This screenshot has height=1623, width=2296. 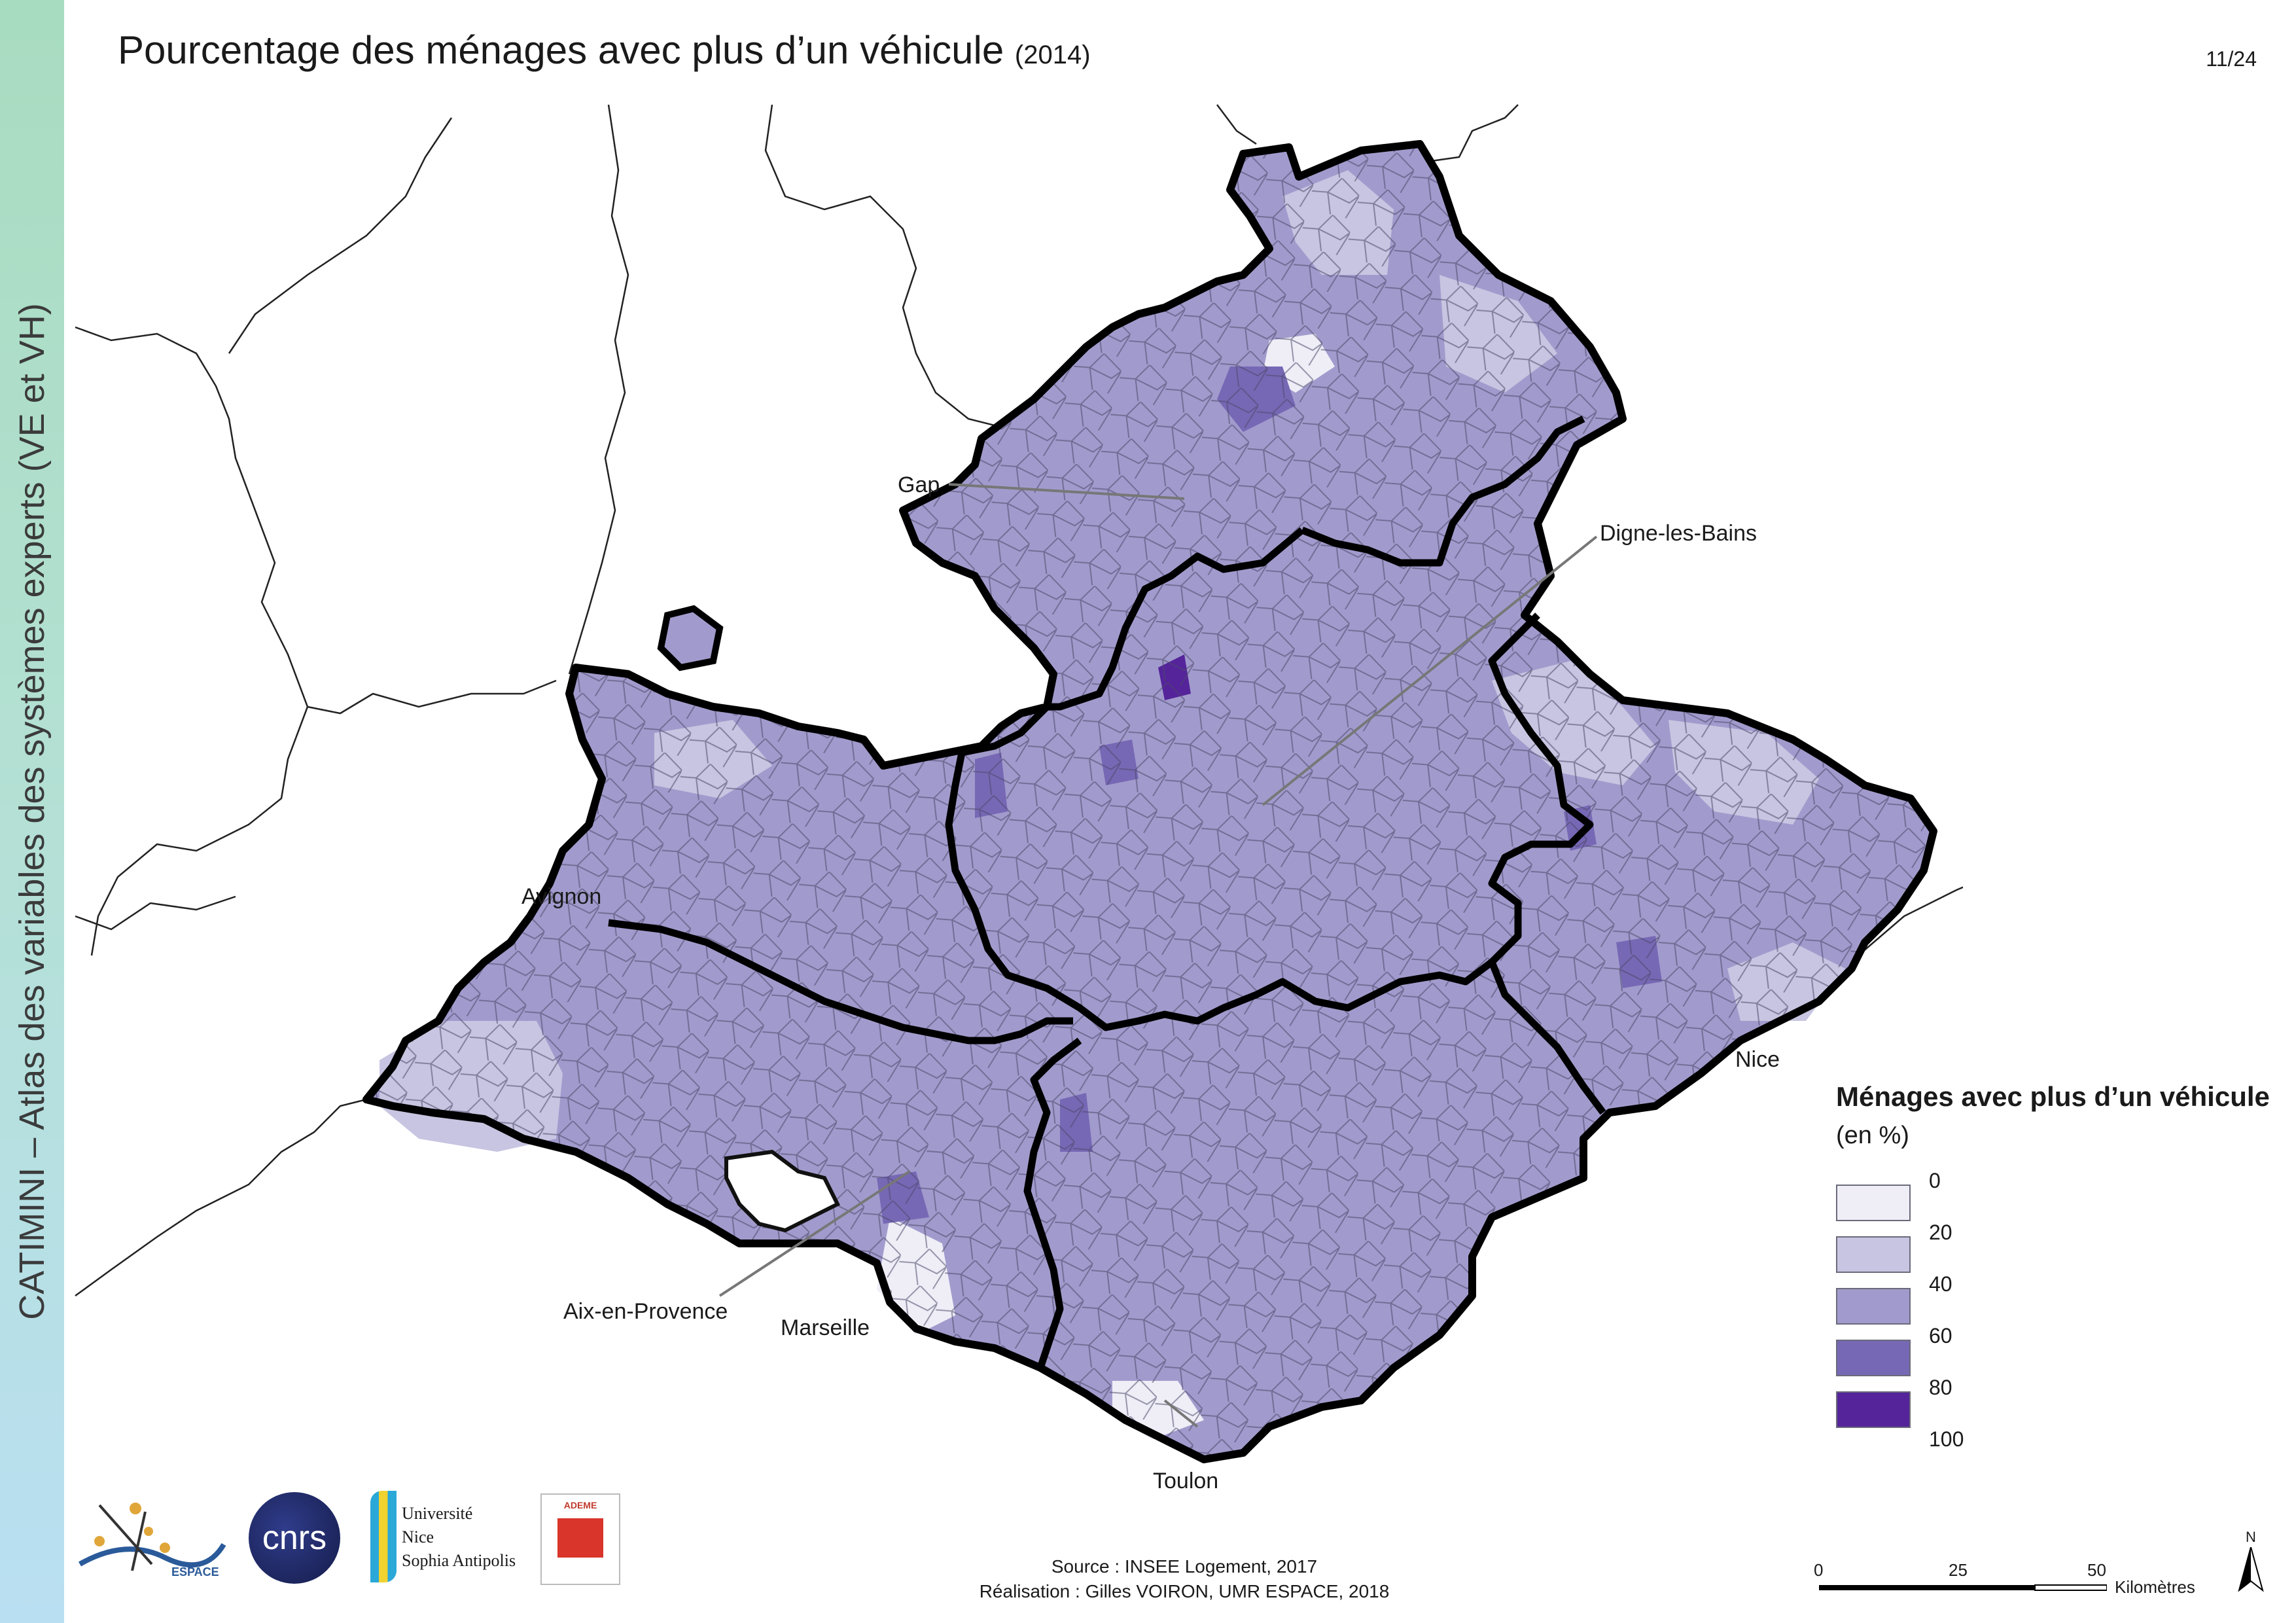 What do you see at coordinates (580, 1505) in the screenshot?
I see `ademe-logo-text: ADEME` at bounding box center [580, 1505].